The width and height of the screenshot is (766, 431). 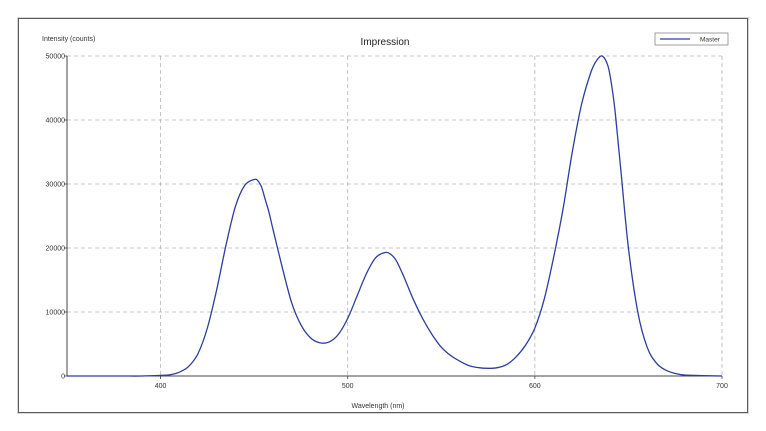 What do you see at coordinates (161, 386) in the screenshot?
I see `x-tick-label: 400` at bounding box center [161, 386].